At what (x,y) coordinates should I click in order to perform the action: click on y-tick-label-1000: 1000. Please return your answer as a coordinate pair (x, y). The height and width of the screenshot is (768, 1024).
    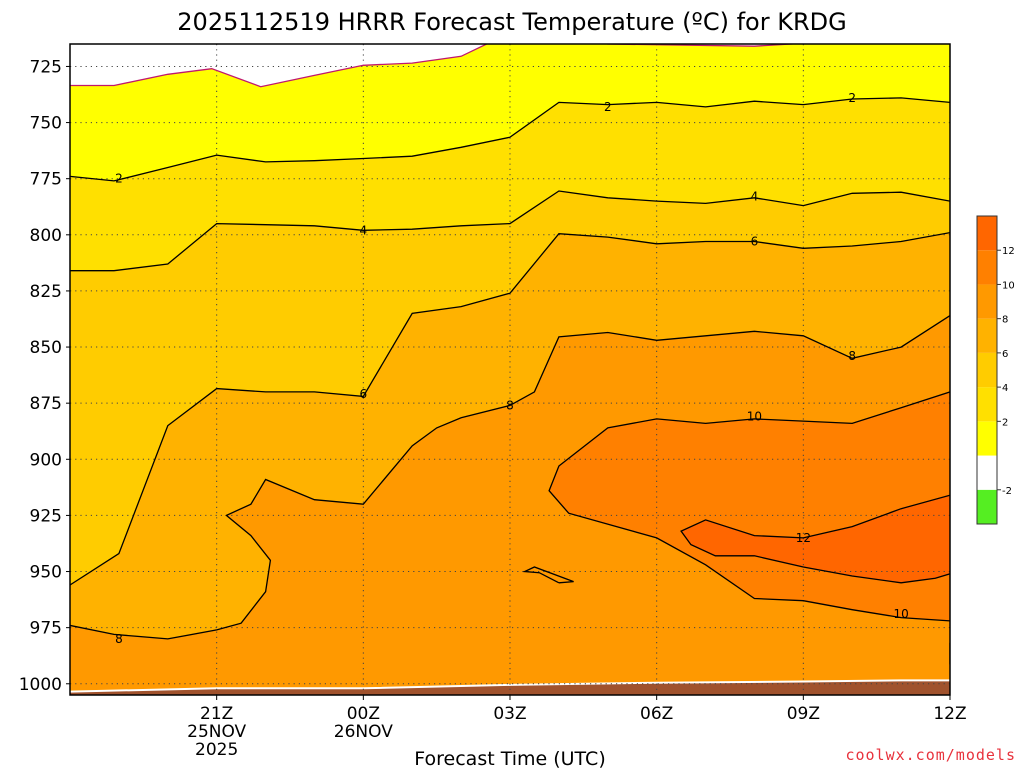
    Looking at the image, I should click on (40, 685).